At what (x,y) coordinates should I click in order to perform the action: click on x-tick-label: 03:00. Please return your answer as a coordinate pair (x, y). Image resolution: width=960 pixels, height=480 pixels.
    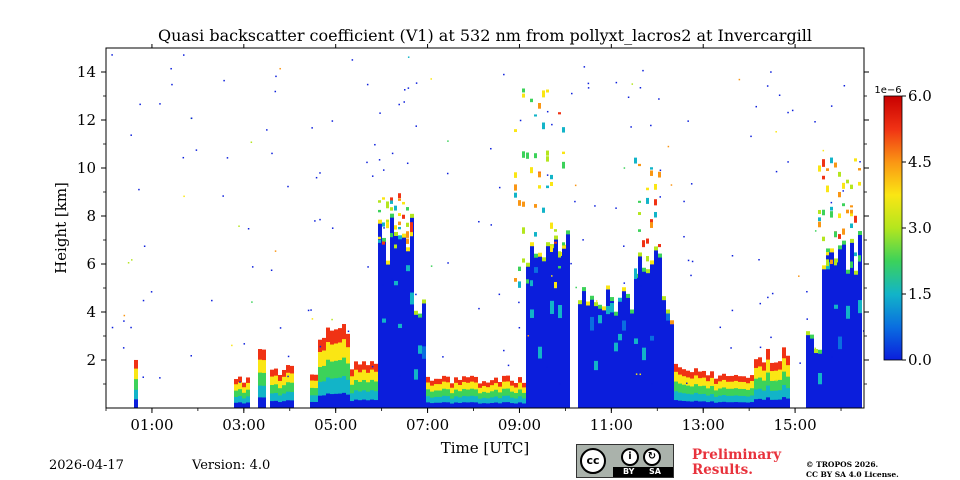
    Looking at the image, I should click on (243, 425).